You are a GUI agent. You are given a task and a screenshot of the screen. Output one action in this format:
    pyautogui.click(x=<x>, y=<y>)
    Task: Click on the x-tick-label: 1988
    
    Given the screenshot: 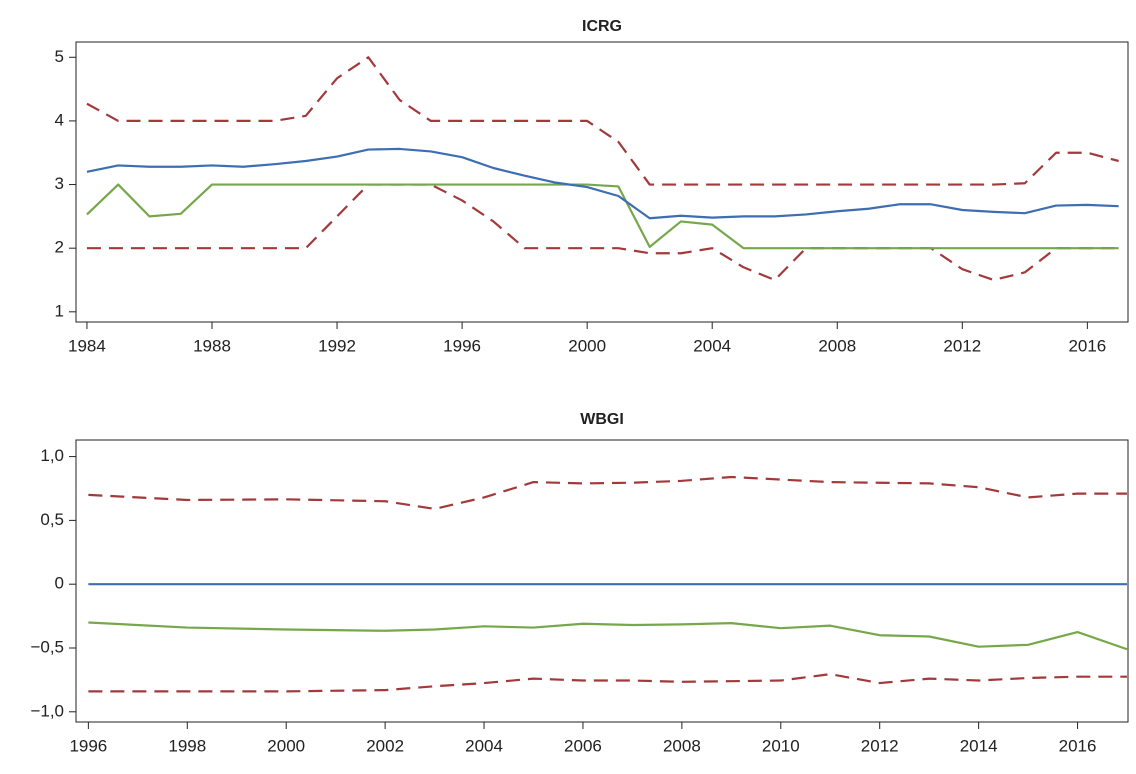 What is the action you would take?
    pyautogui.click(x=212, y=345)
    